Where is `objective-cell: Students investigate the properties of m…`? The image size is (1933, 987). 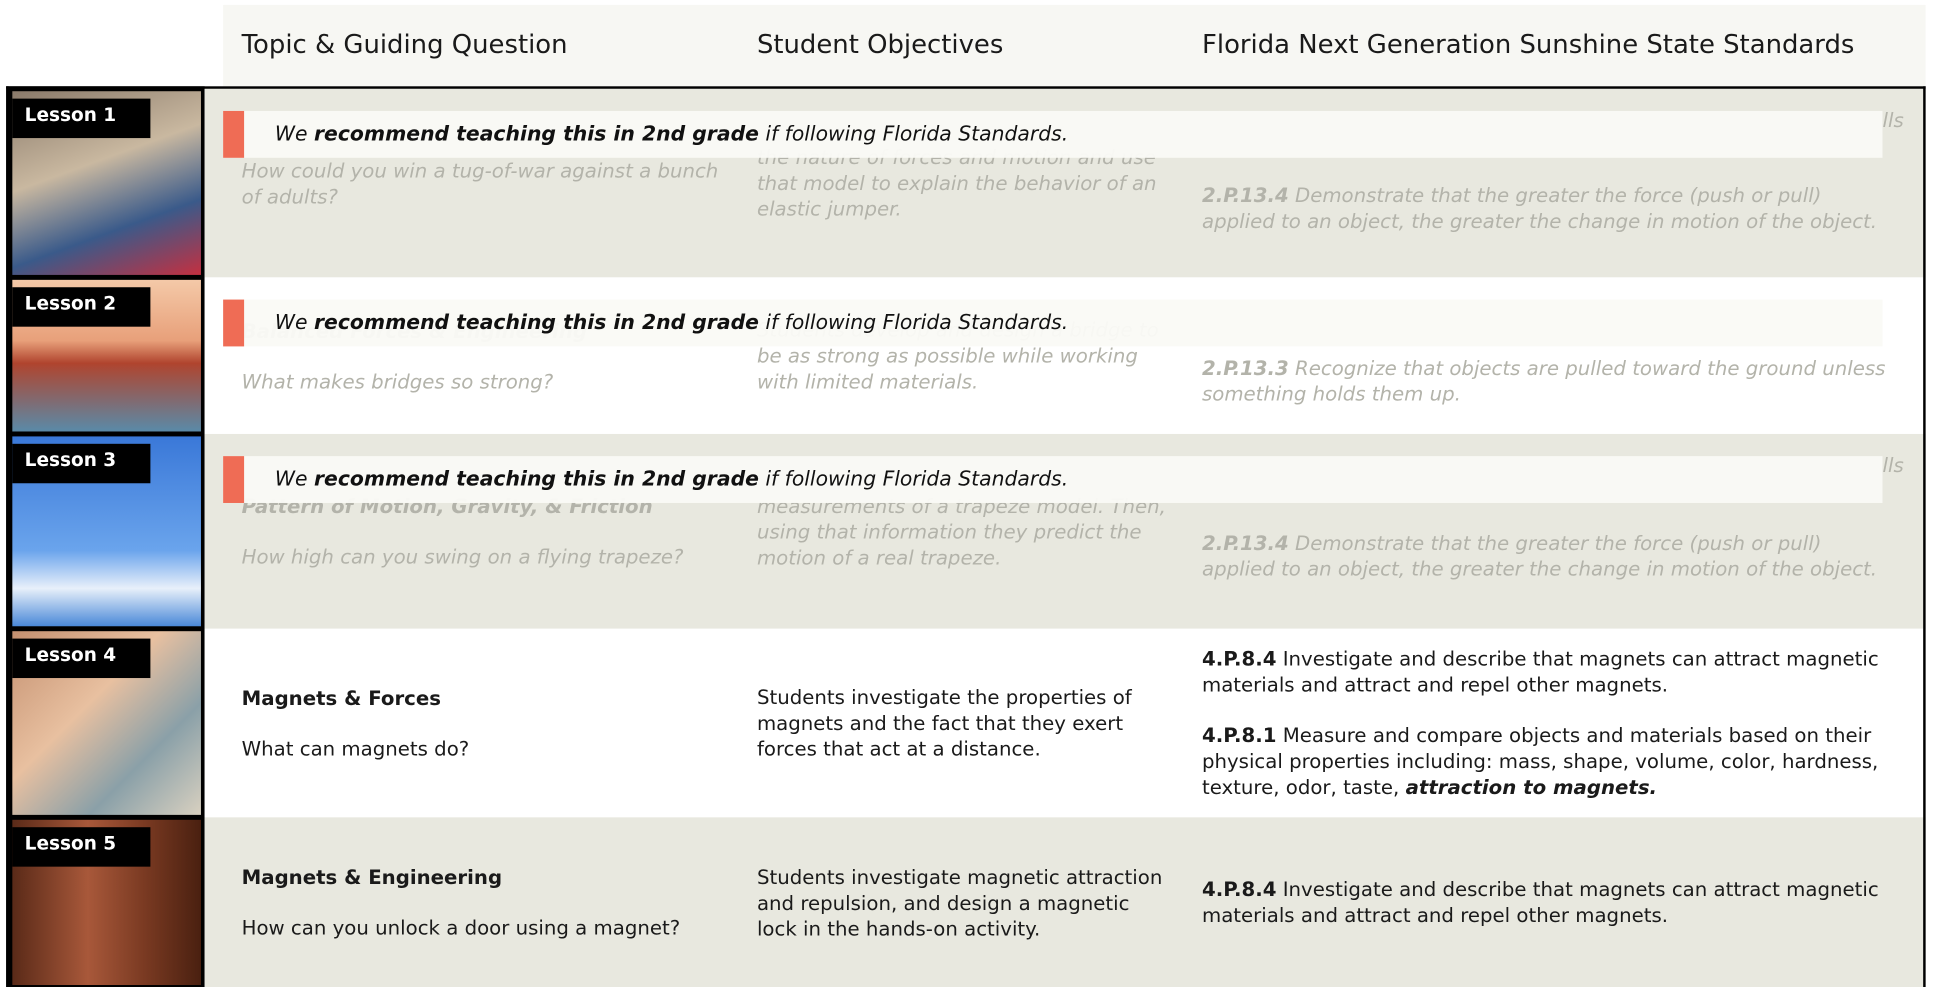
objective-cell: Students investigate the properties of m… is located at coordinates (964, 723).